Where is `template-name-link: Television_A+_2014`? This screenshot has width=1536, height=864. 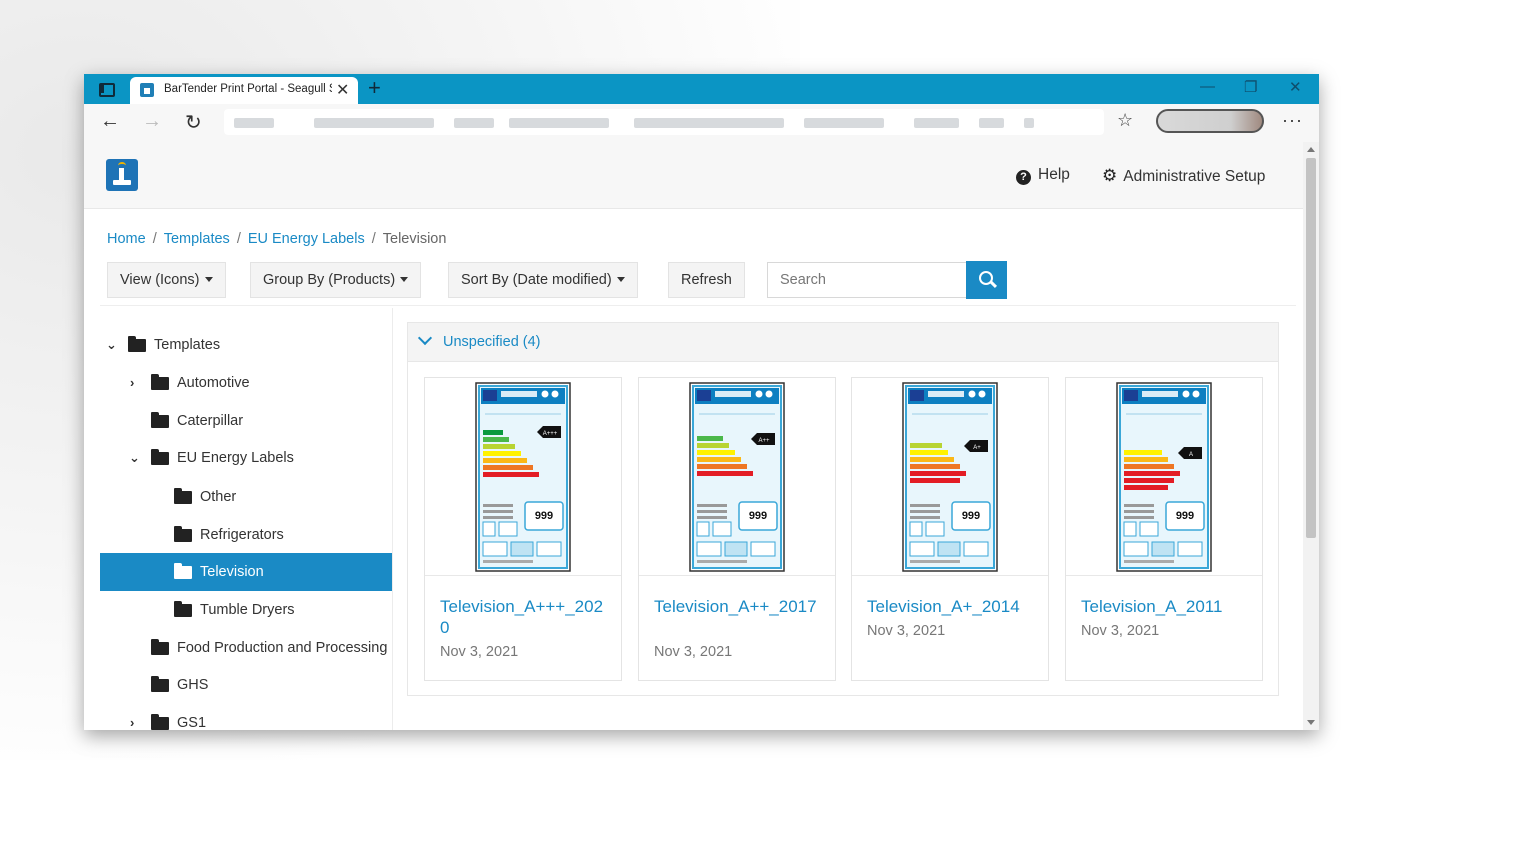
template-name-link: Television_A+_2014 is located at coordinates (943, 606).